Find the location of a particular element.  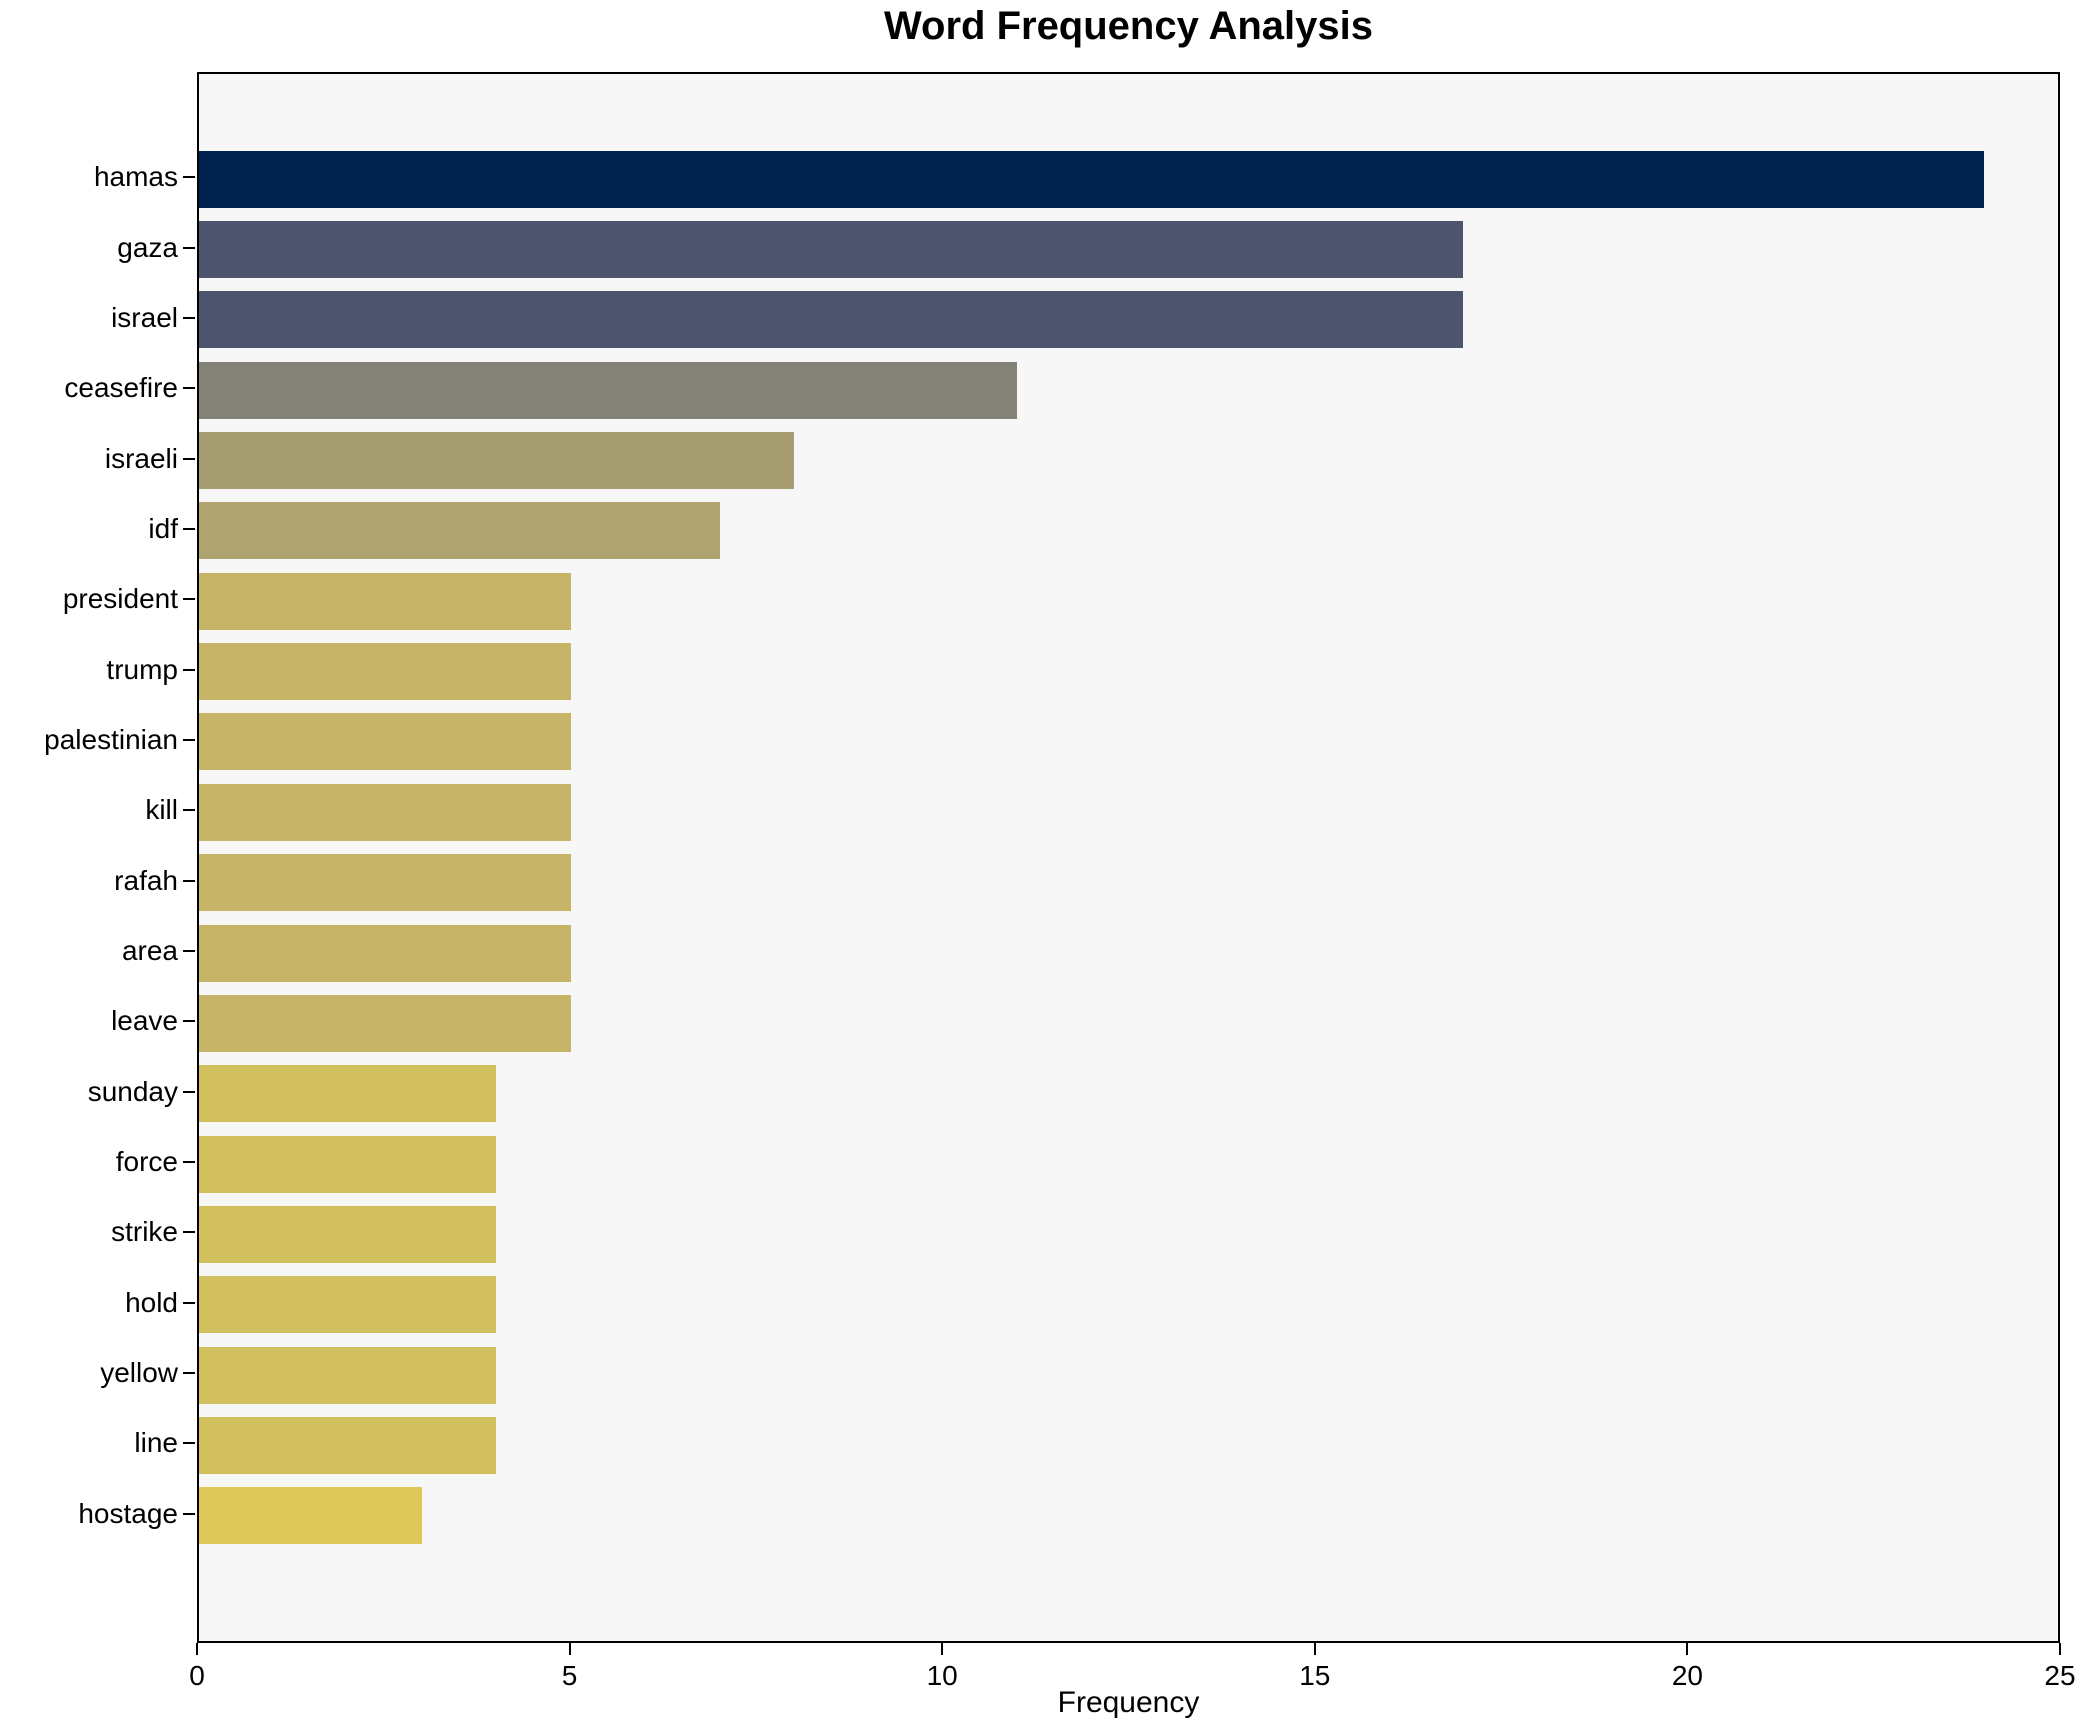

y-tick-label-yellow: yellow is located at coordinates (139, 1373).